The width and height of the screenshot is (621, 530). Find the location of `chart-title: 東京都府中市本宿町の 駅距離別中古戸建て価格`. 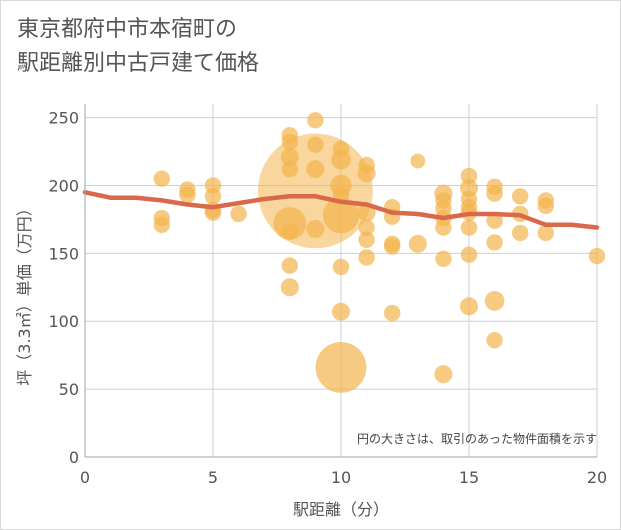

chart-title: 東京都府中市本宿町の 駅距離別中古戸建て価格 is located at coordinates (138, 47).